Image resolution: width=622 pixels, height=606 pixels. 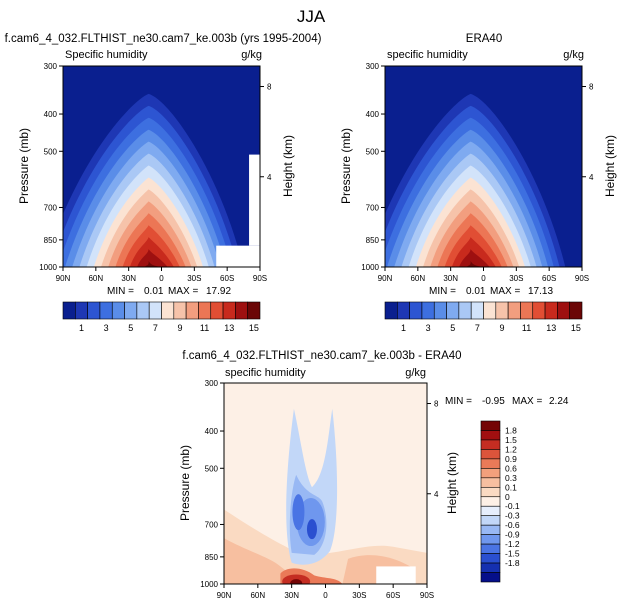 What do you see at coordinates (458, 401) in the screenshot?
I see `panel-diff-min-label: MIN =` at bounding box center [458, 401].